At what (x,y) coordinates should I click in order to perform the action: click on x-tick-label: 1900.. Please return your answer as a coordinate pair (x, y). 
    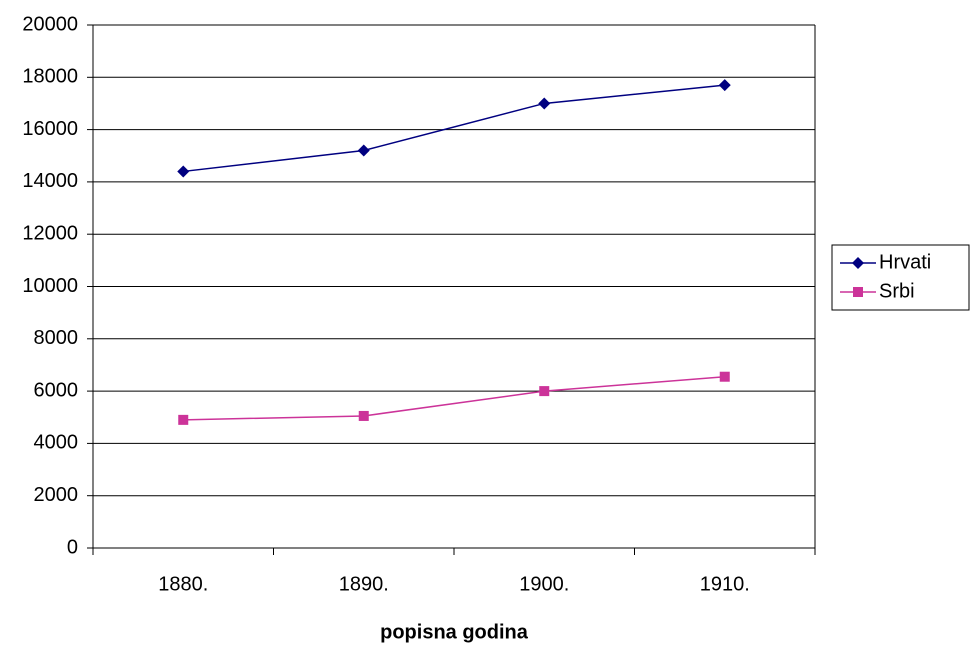
    Looking at the image, I should click on (544, 584).